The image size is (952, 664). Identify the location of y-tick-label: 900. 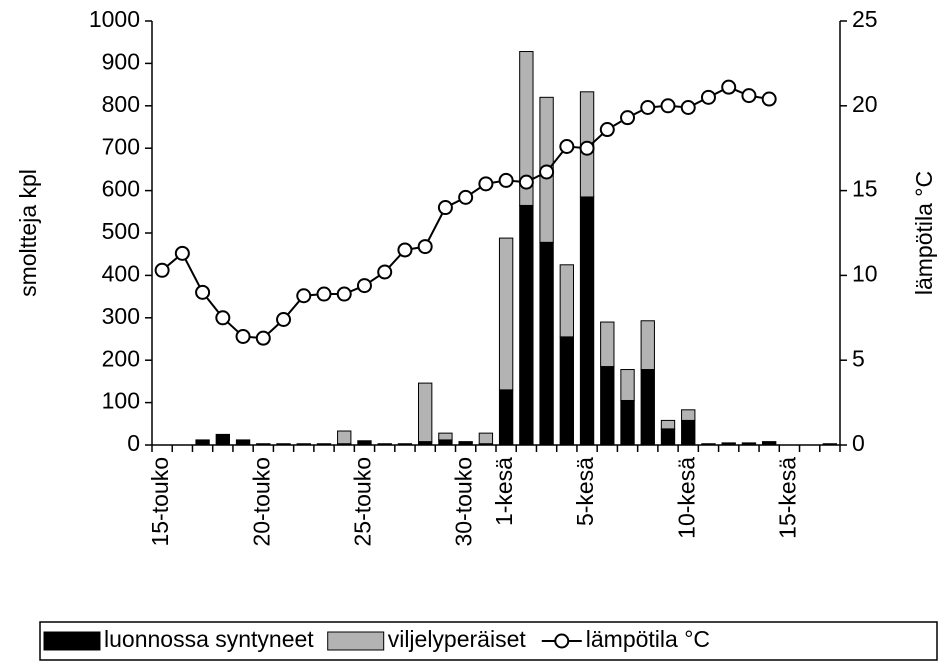
(121, 61).